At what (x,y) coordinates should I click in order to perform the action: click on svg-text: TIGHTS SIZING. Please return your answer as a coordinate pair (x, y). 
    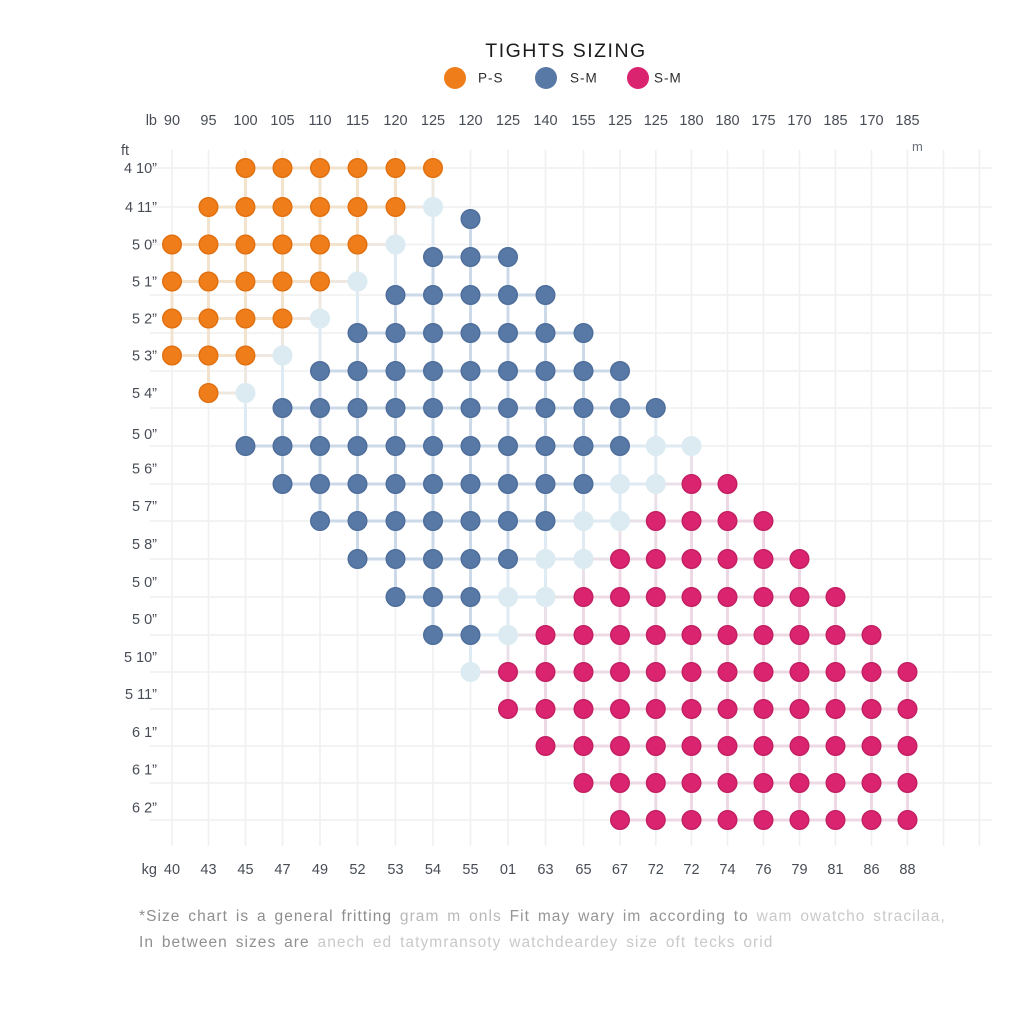
    Looking at the image, I should click on (565, 51).